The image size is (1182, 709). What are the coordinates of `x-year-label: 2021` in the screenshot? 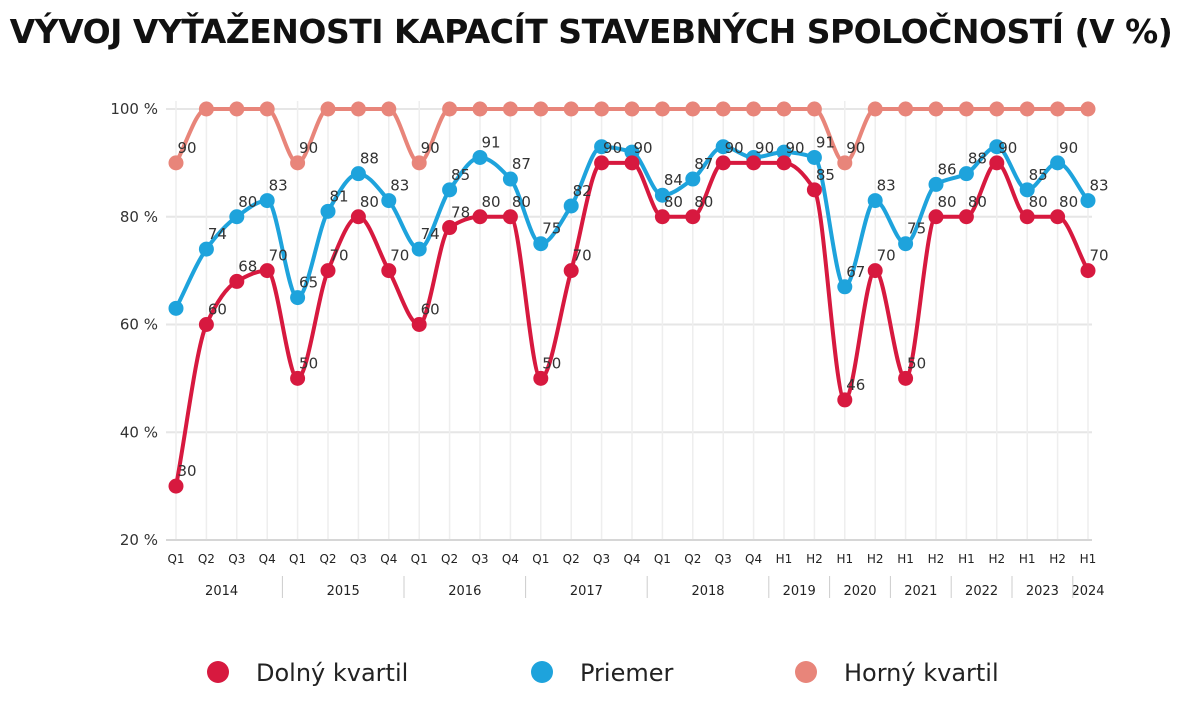 It's located at (920, 591).